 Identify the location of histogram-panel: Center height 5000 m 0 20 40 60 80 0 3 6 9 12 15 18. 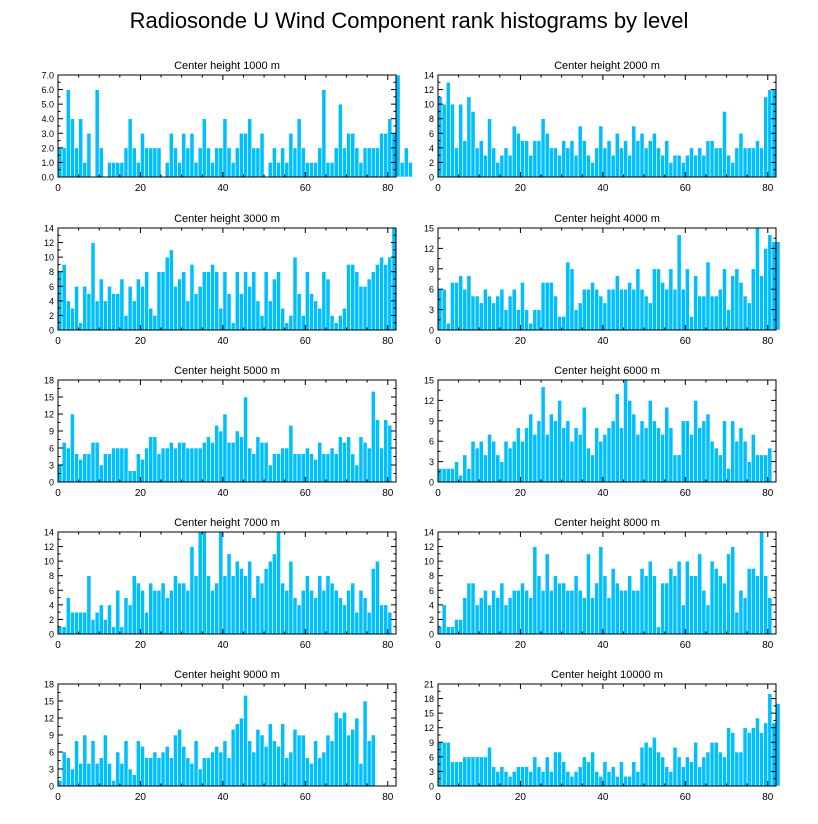
(220, 432).